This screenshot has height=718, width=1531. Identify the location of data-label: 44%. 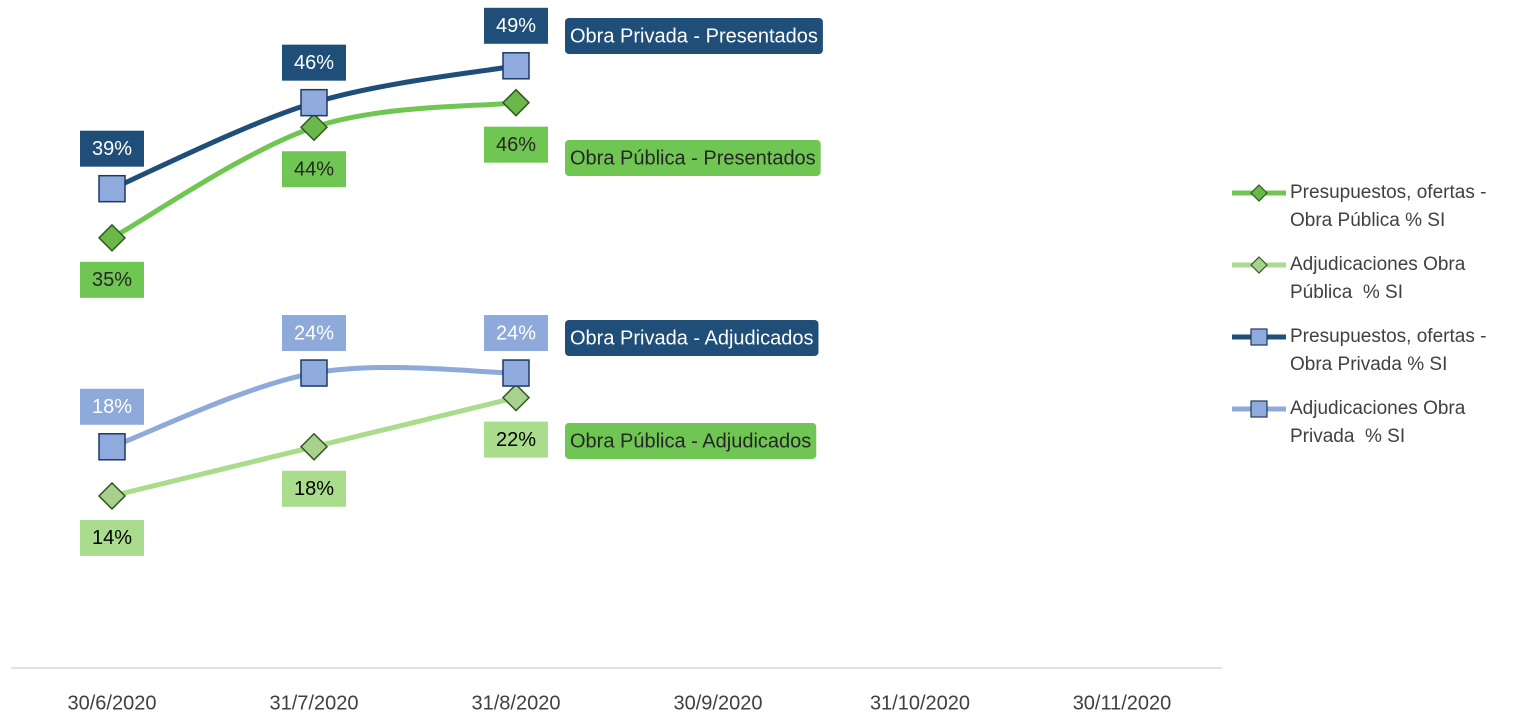
(314, 170).